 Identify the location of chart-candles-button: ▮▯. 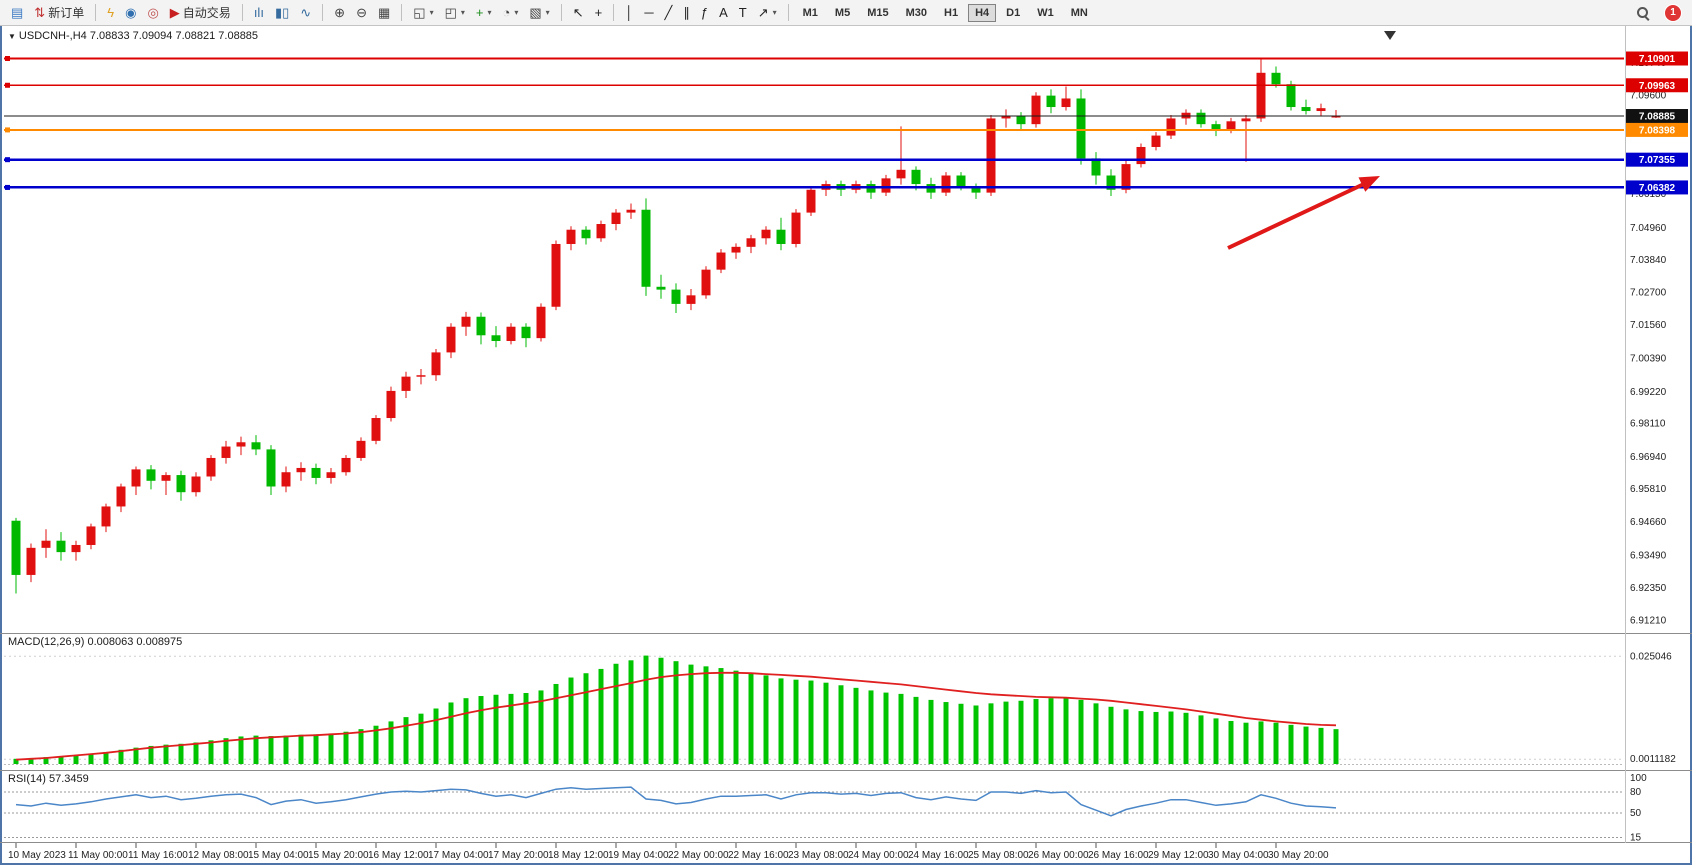
(282, 13).